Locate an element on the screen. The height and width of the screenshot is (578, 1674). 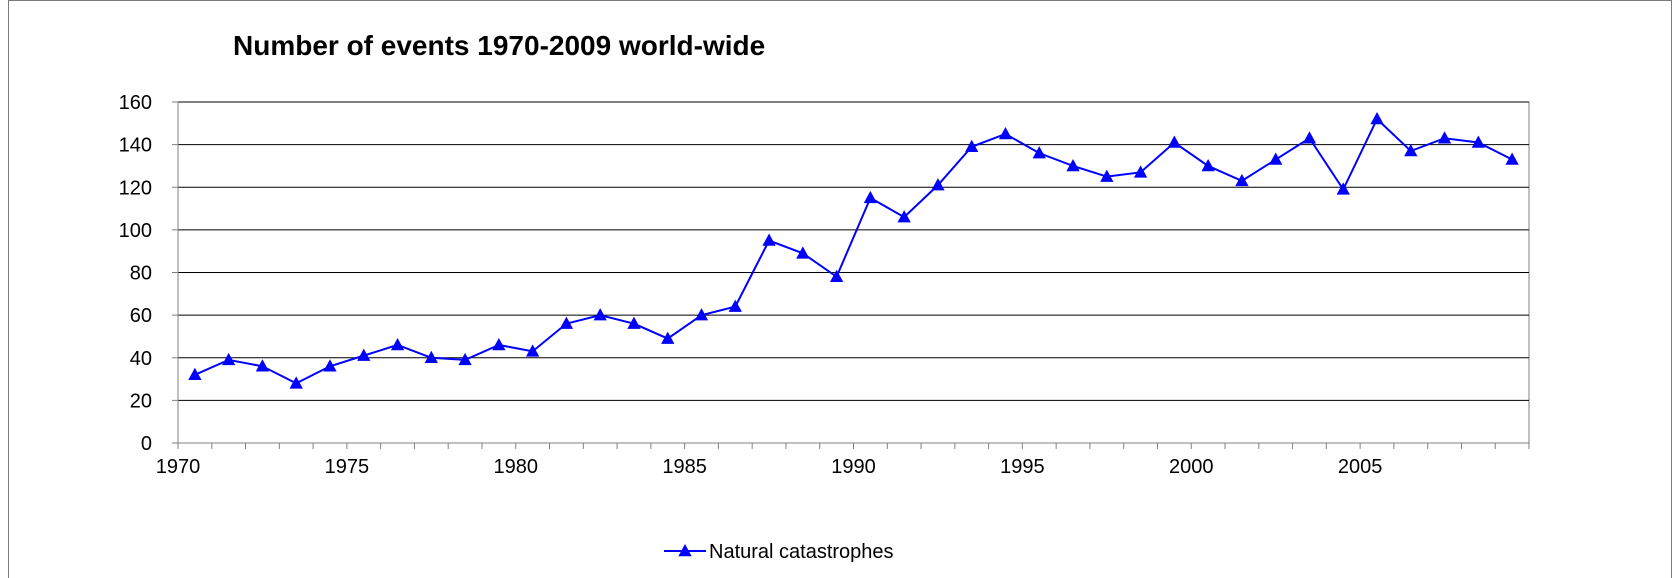
y-tick-label: 80 is located at coordinates (141, 274).